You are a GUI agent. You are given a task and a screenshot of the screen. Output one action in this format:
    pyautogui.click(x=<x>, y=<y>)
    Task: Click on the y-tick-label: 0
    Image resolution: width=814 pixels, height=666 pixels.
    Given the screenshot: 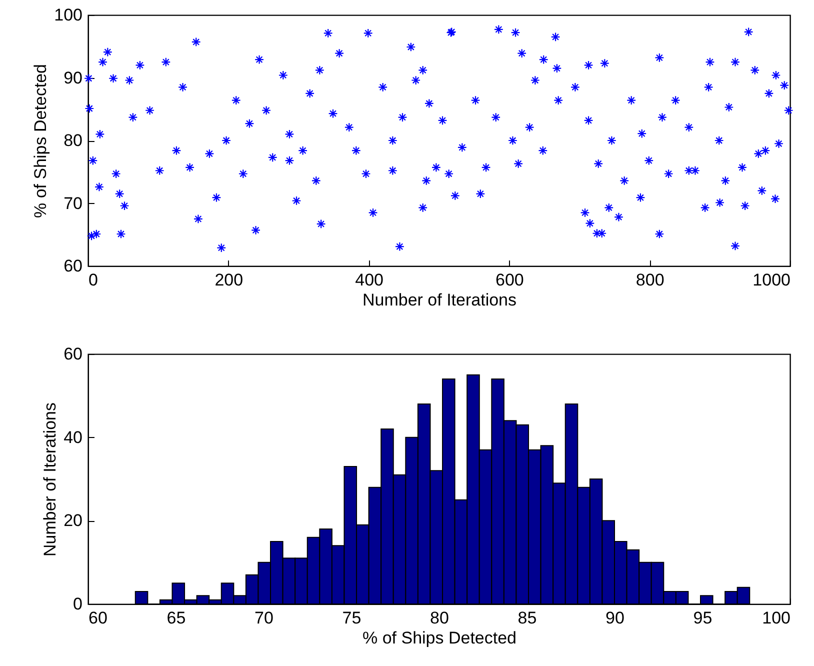 What is the action you would take?
    pyautogui.click(x=77, y=604)
    